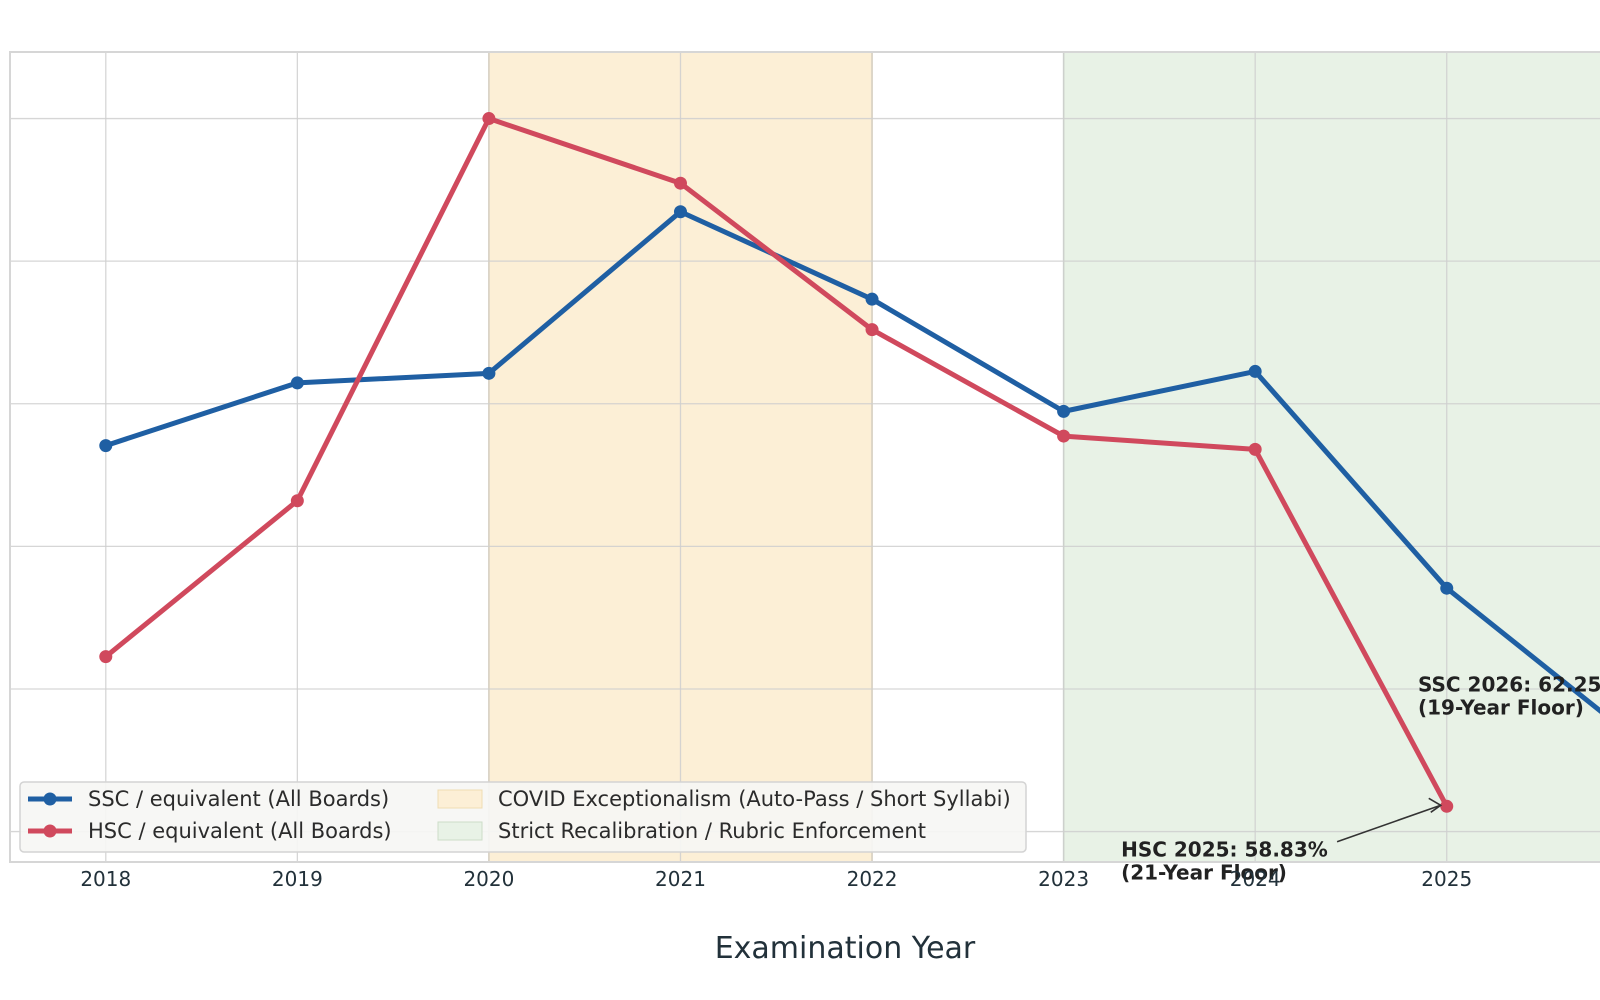  I want to click on point-s0-2024, so click(1255, 371).